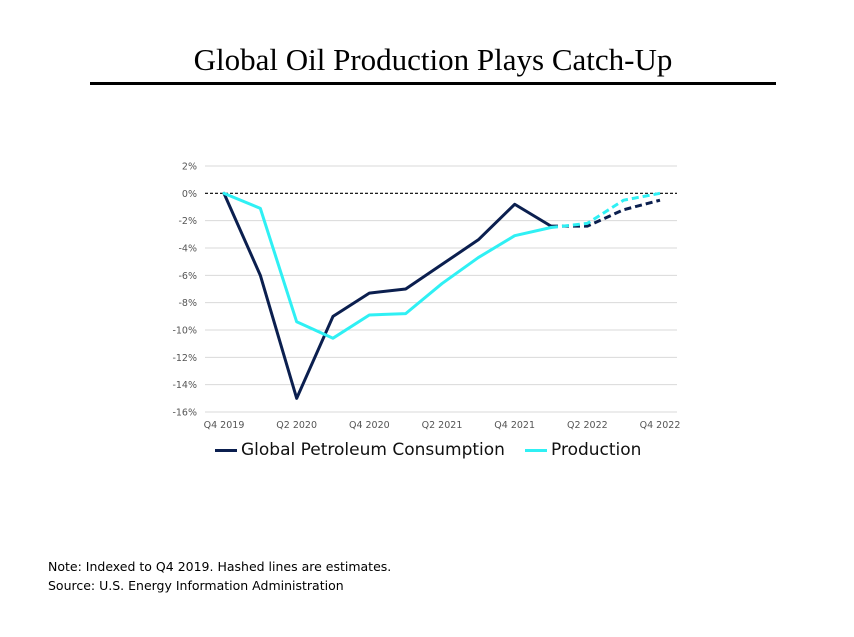 Image resolution: width=854 pixels, height=637 pixels. I want to click on legend-swatch-production, so click(536, 450).